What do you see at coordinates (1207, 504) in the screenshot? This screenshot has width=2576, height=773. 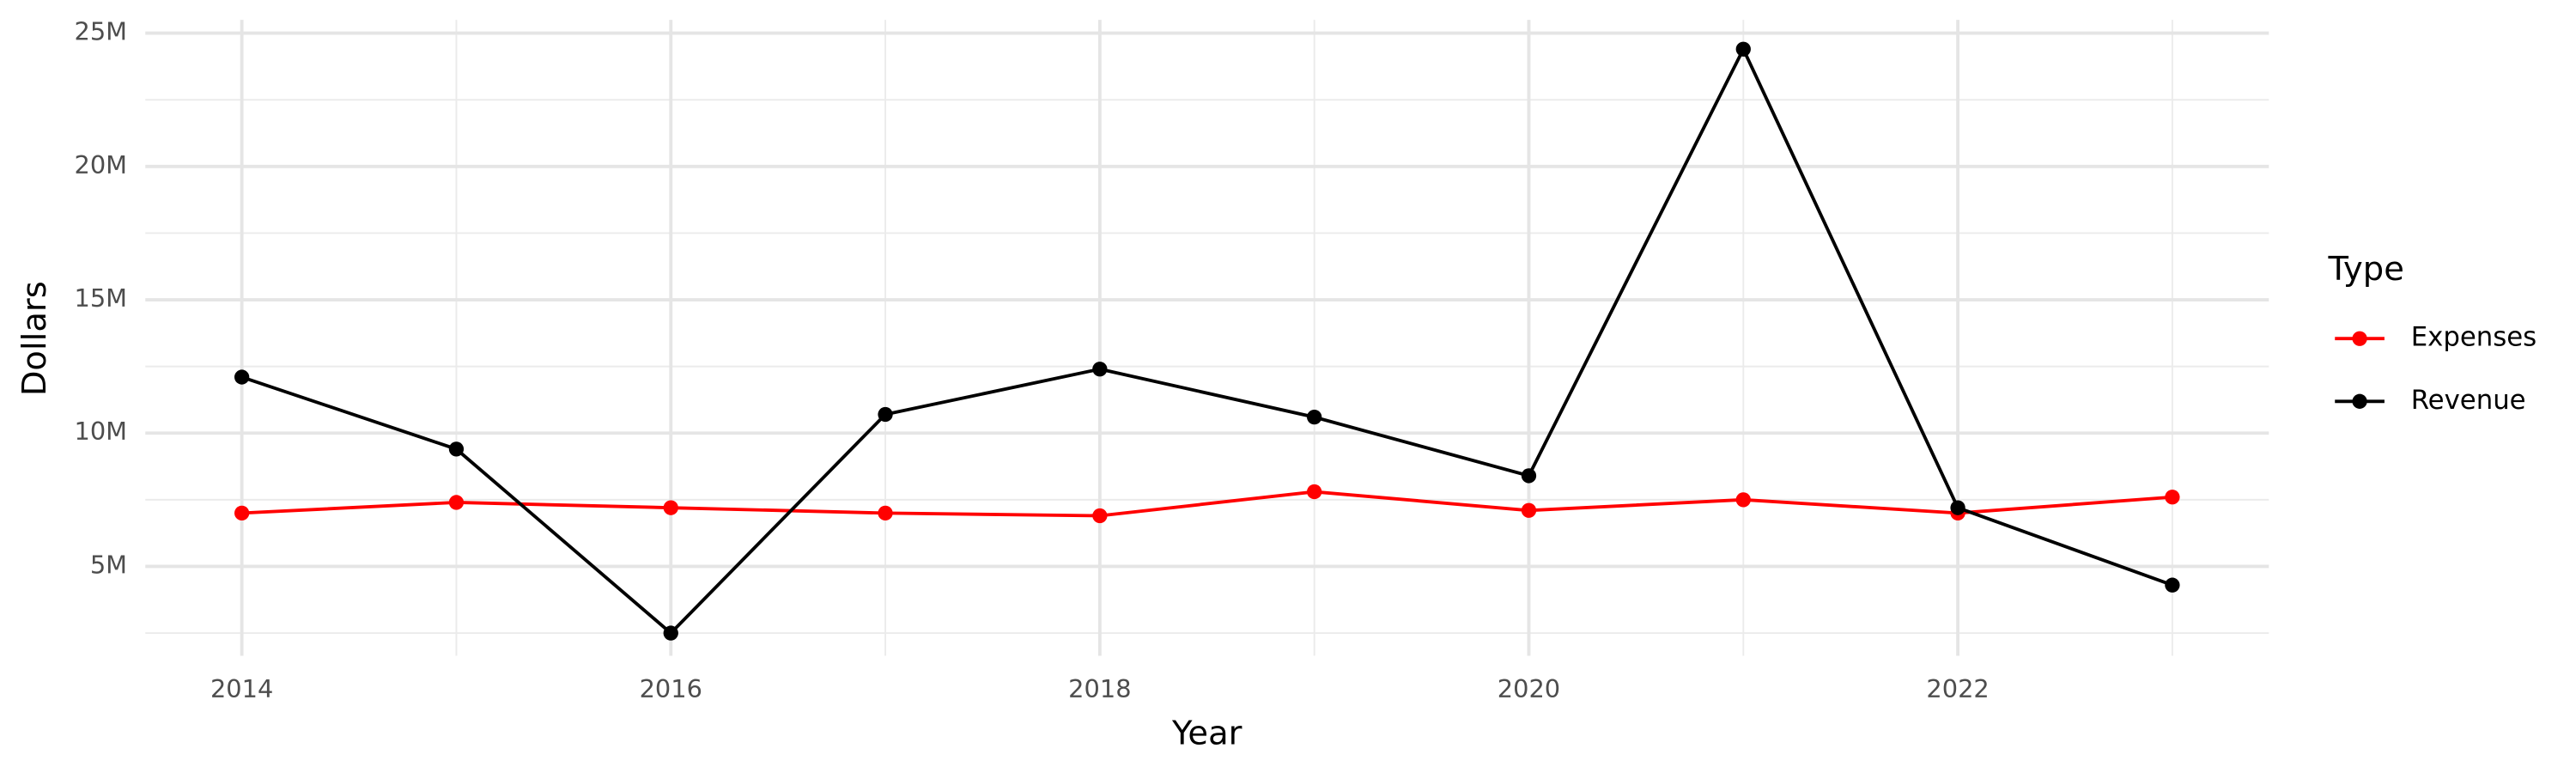 I see `line` at bounding box center [1207, 504].